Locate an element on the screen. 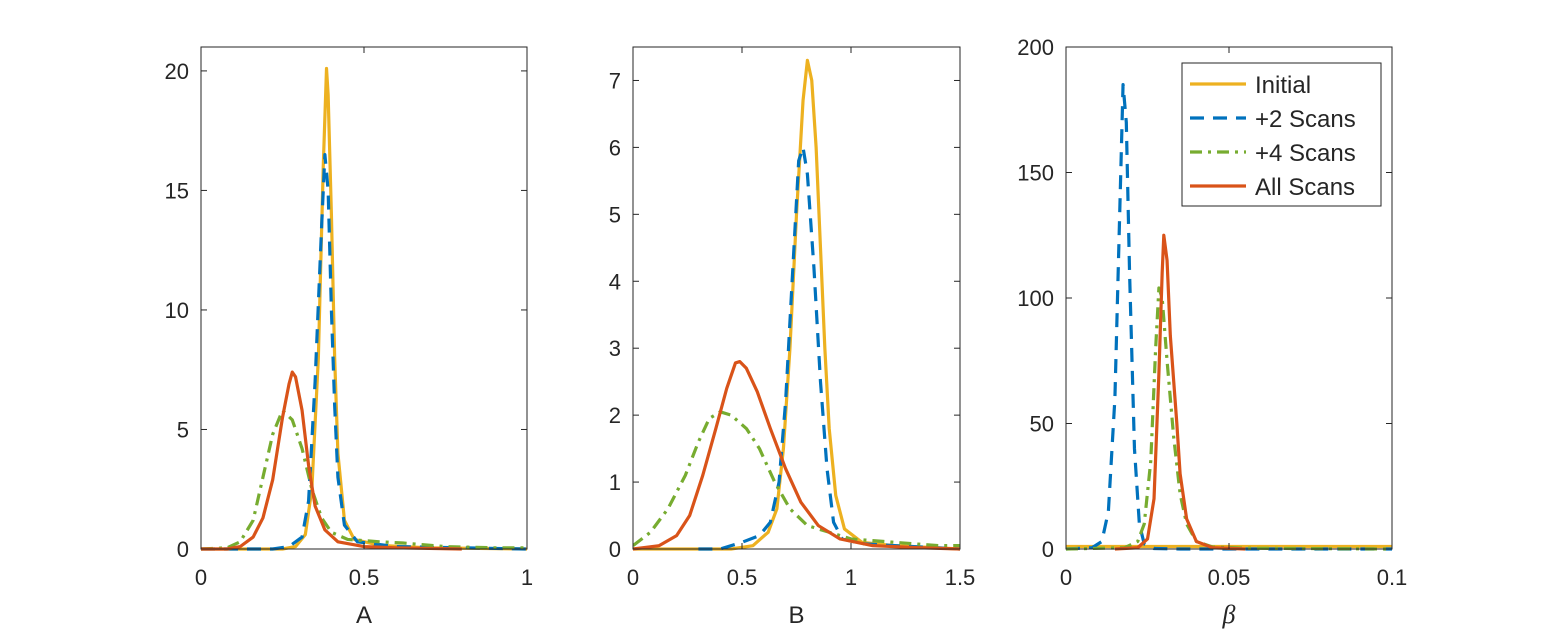 This screenshot has width=1542, height=630. y-tick-label: 15 is located at coordinates (177, 190).